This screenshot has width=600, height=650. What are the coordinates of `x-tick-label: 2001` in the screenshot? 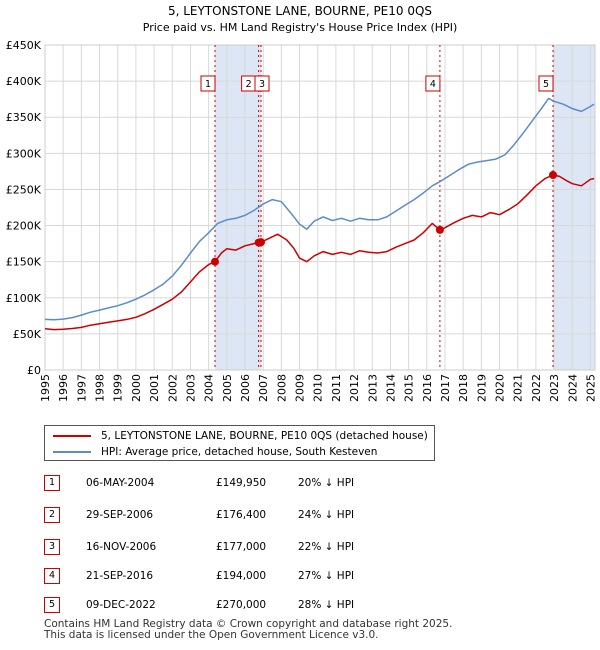 It's located at (154, 388).